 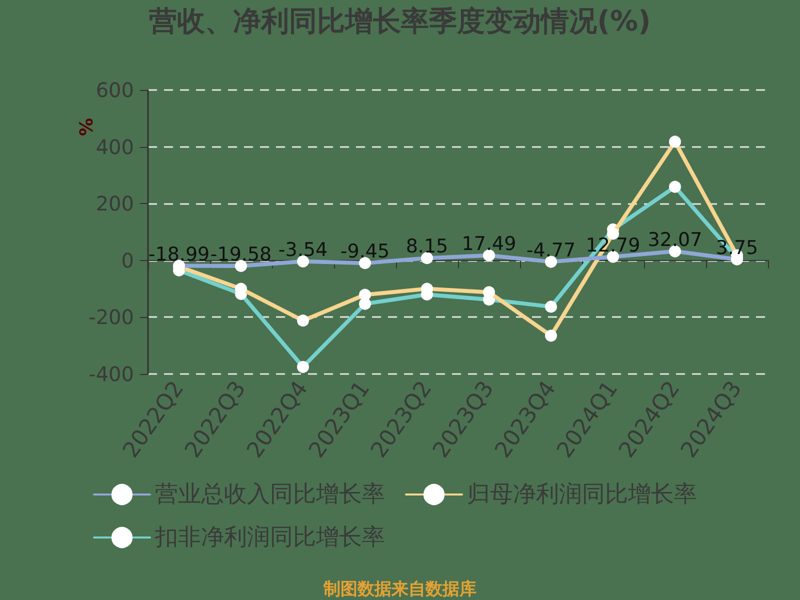 What do you see at coordinates (115, 146) in the screenshot?
I see `y-tick-label: 400` at bounding box center [115, 146].